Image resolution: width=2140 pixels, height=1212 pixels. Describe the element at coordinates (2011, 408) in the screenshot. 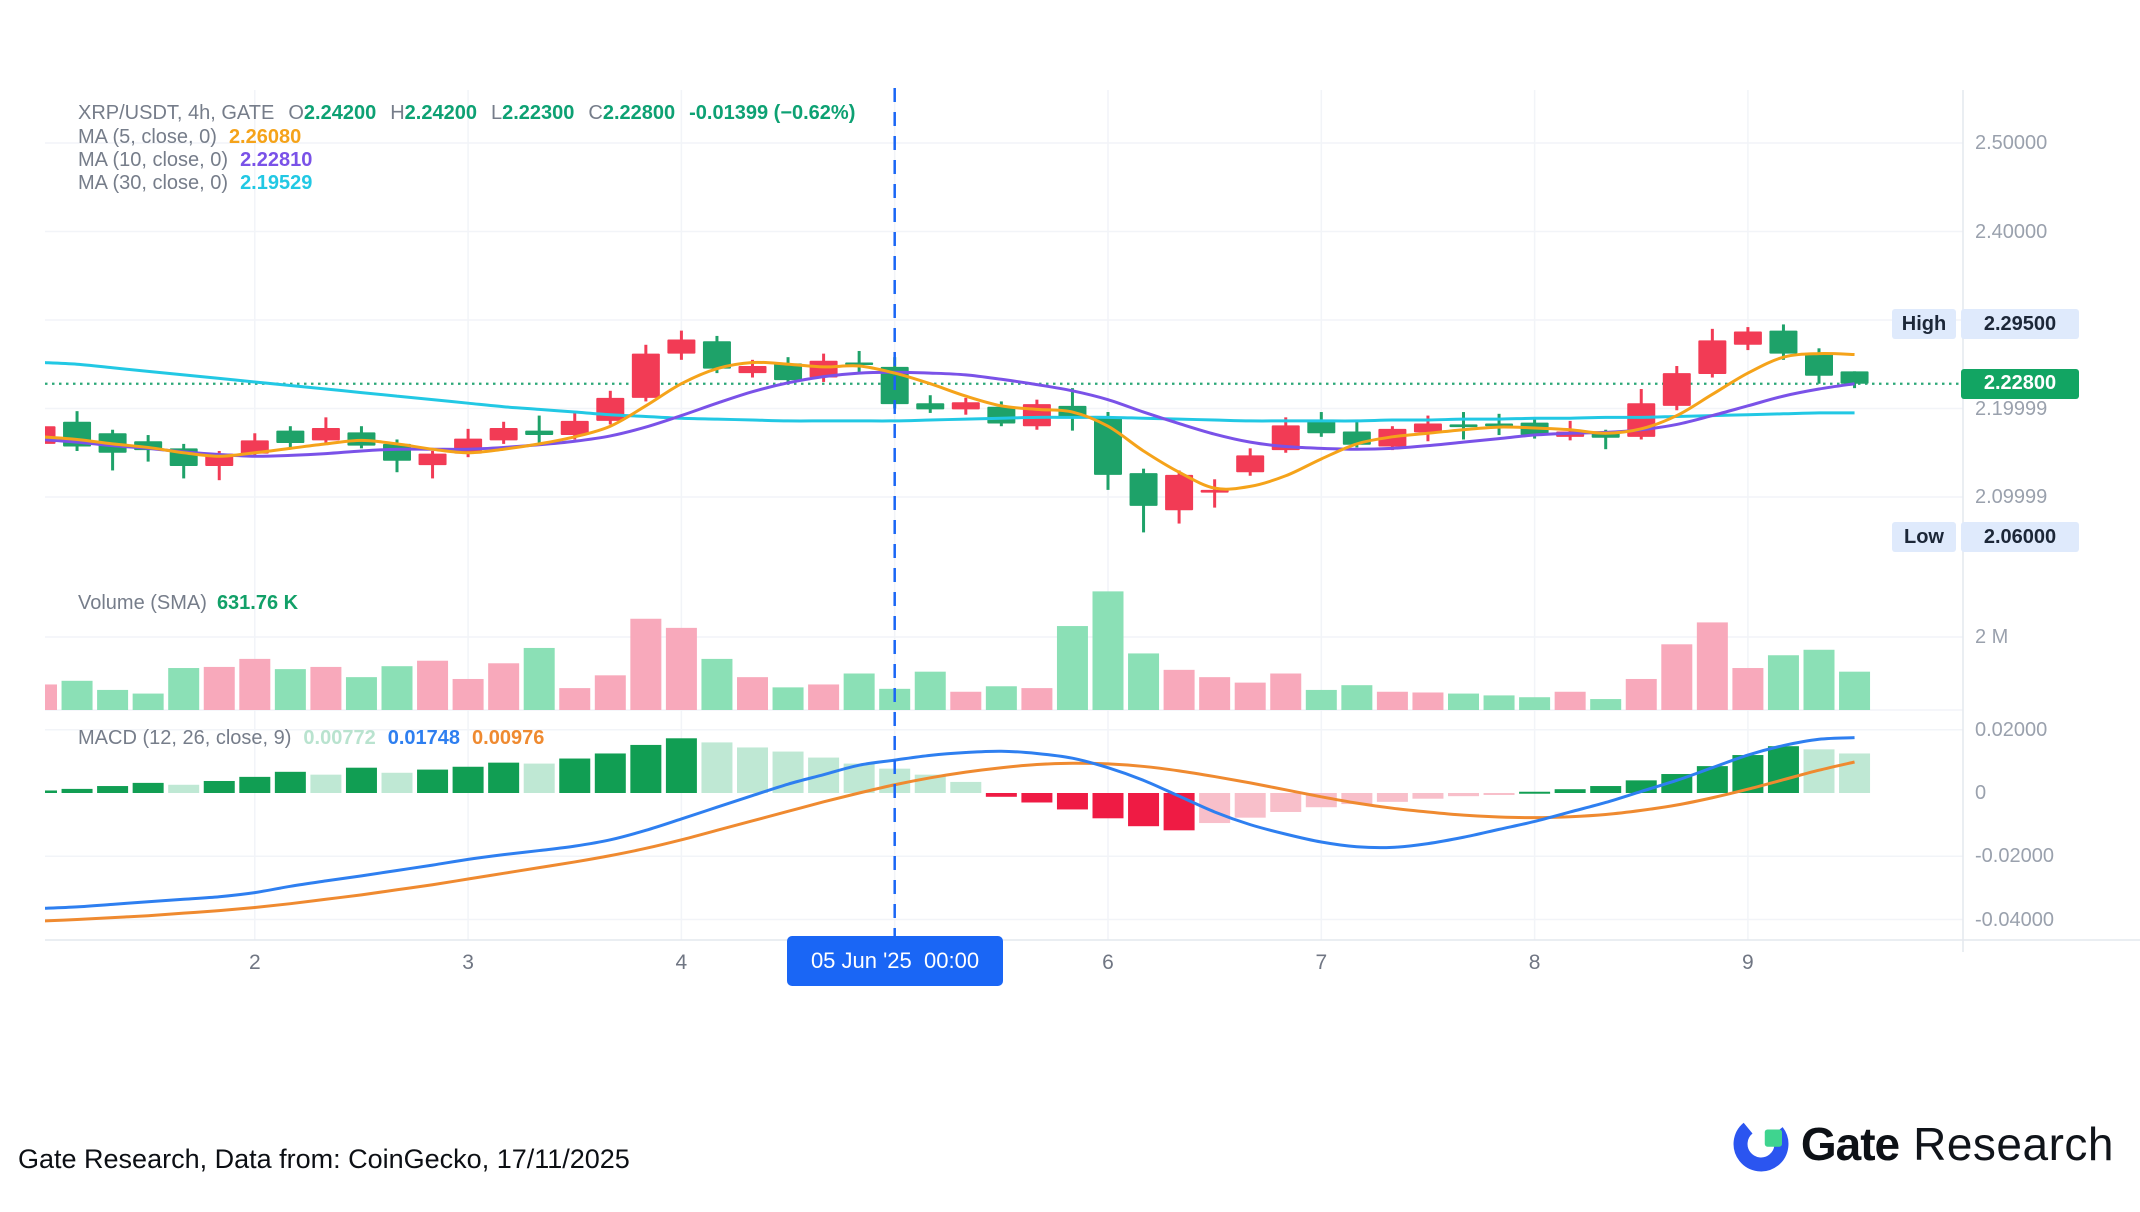

I see `axis-tick-label: 2.19999` at that location.